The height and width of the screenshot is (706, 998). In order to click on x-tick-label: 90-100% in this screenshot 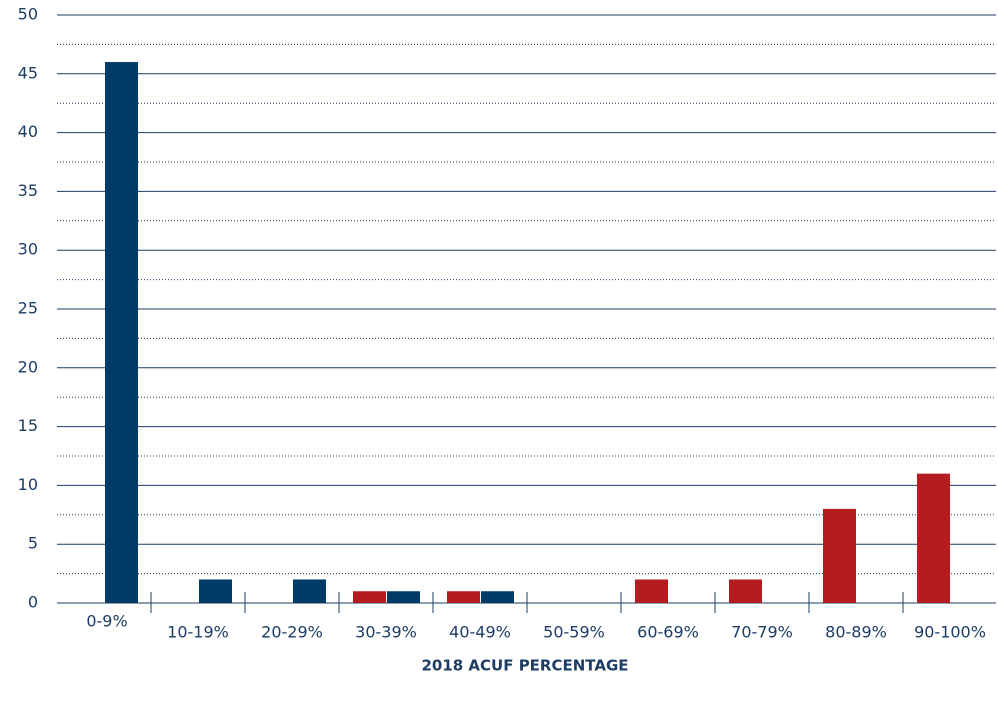, I will do `click(950, 632)`.